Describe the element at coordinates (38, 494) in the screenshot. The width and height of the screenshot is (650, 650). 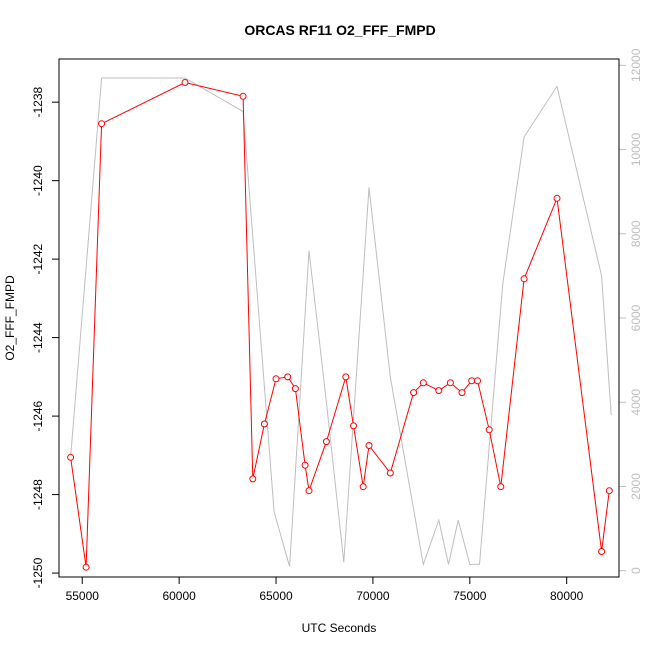
I see `y-tick-label: -1248` at that location.